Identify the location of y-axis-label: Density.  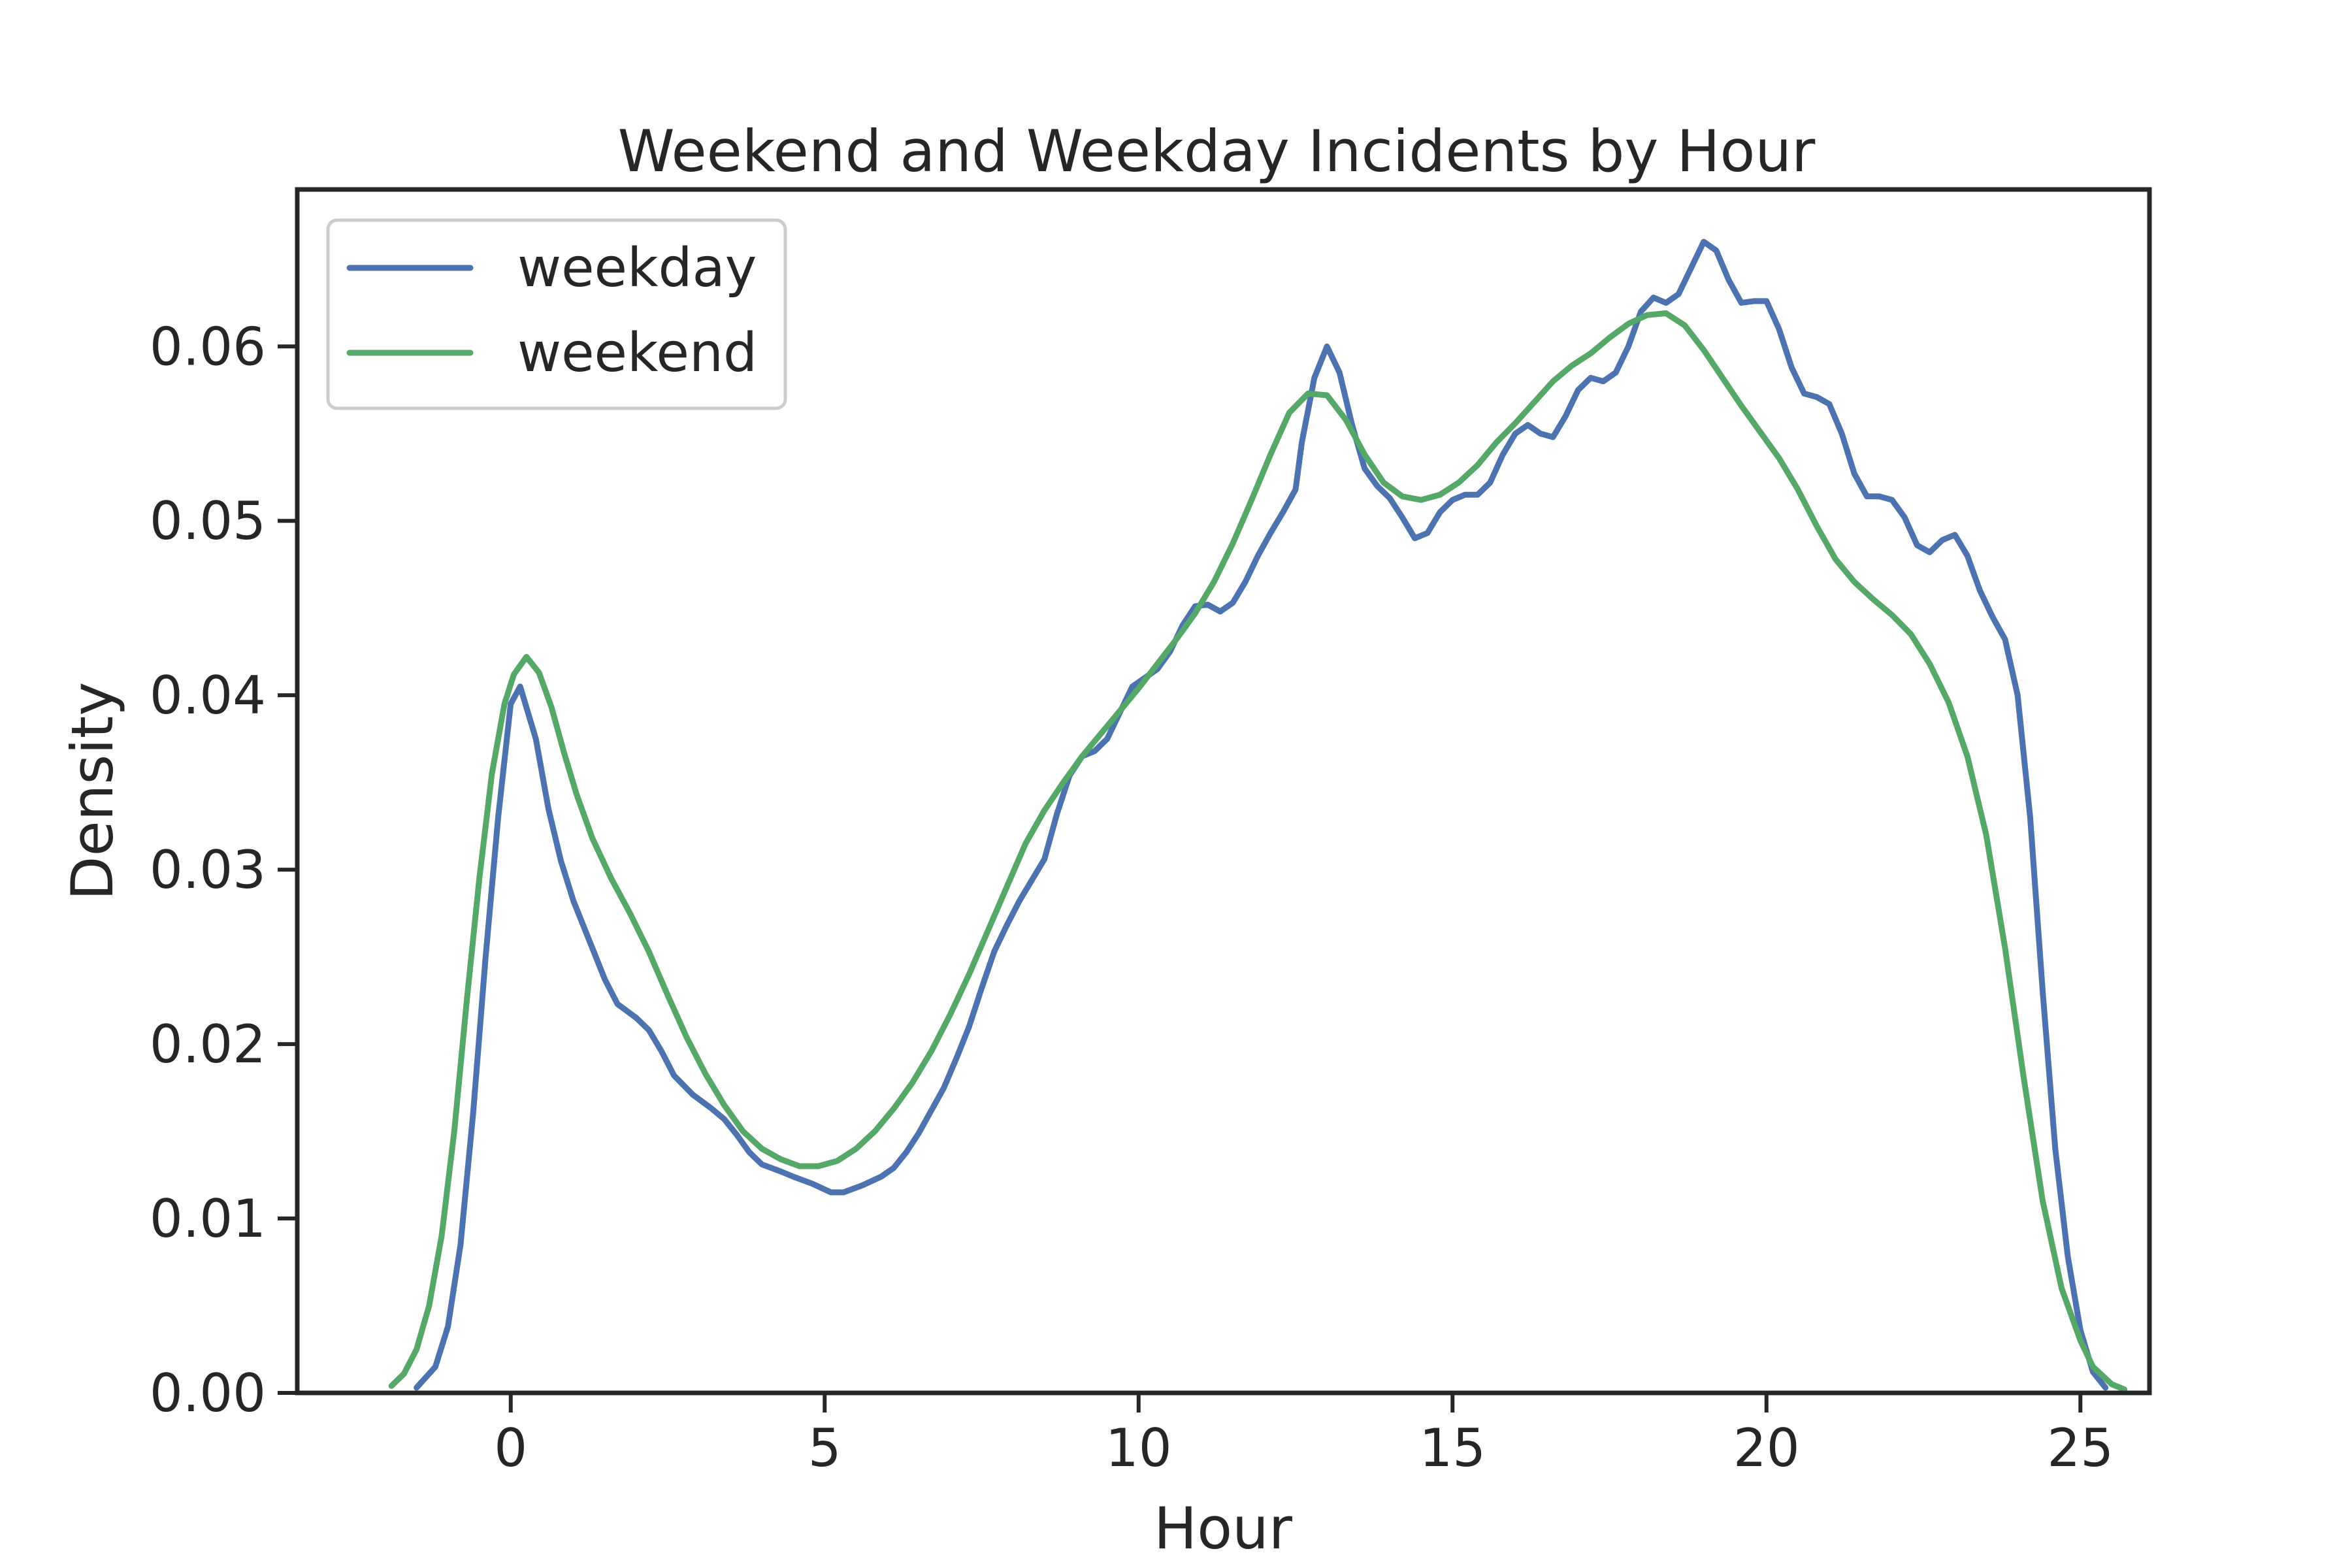
(92, 791).